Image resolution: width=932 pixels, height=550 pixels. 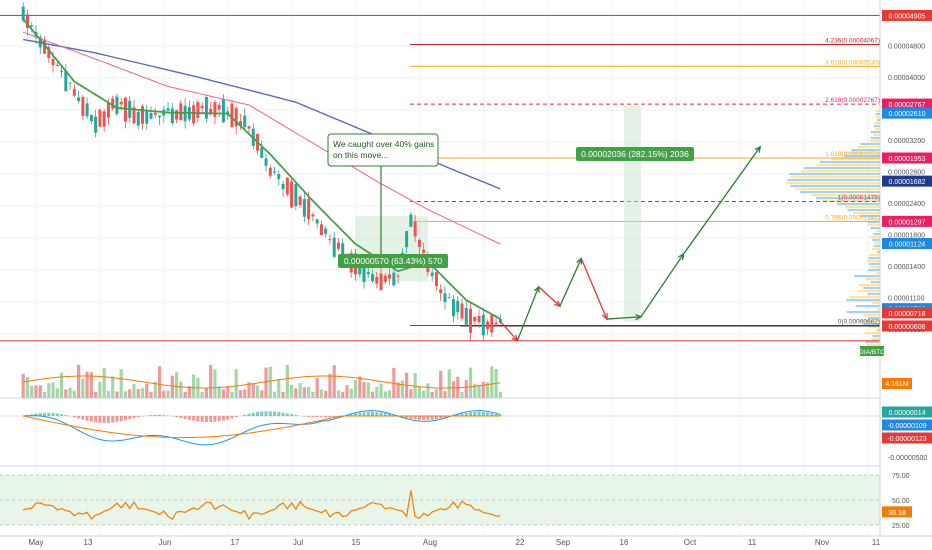 I want to click on callout-box, so click(x=383, y=150).